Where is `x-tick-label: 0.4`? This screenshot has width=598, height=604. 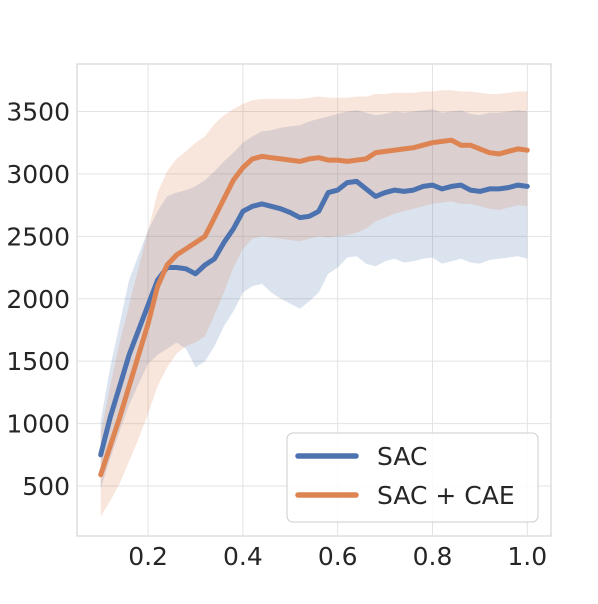
x-tick-label: 0.4 is located at coordinates (243, 556).